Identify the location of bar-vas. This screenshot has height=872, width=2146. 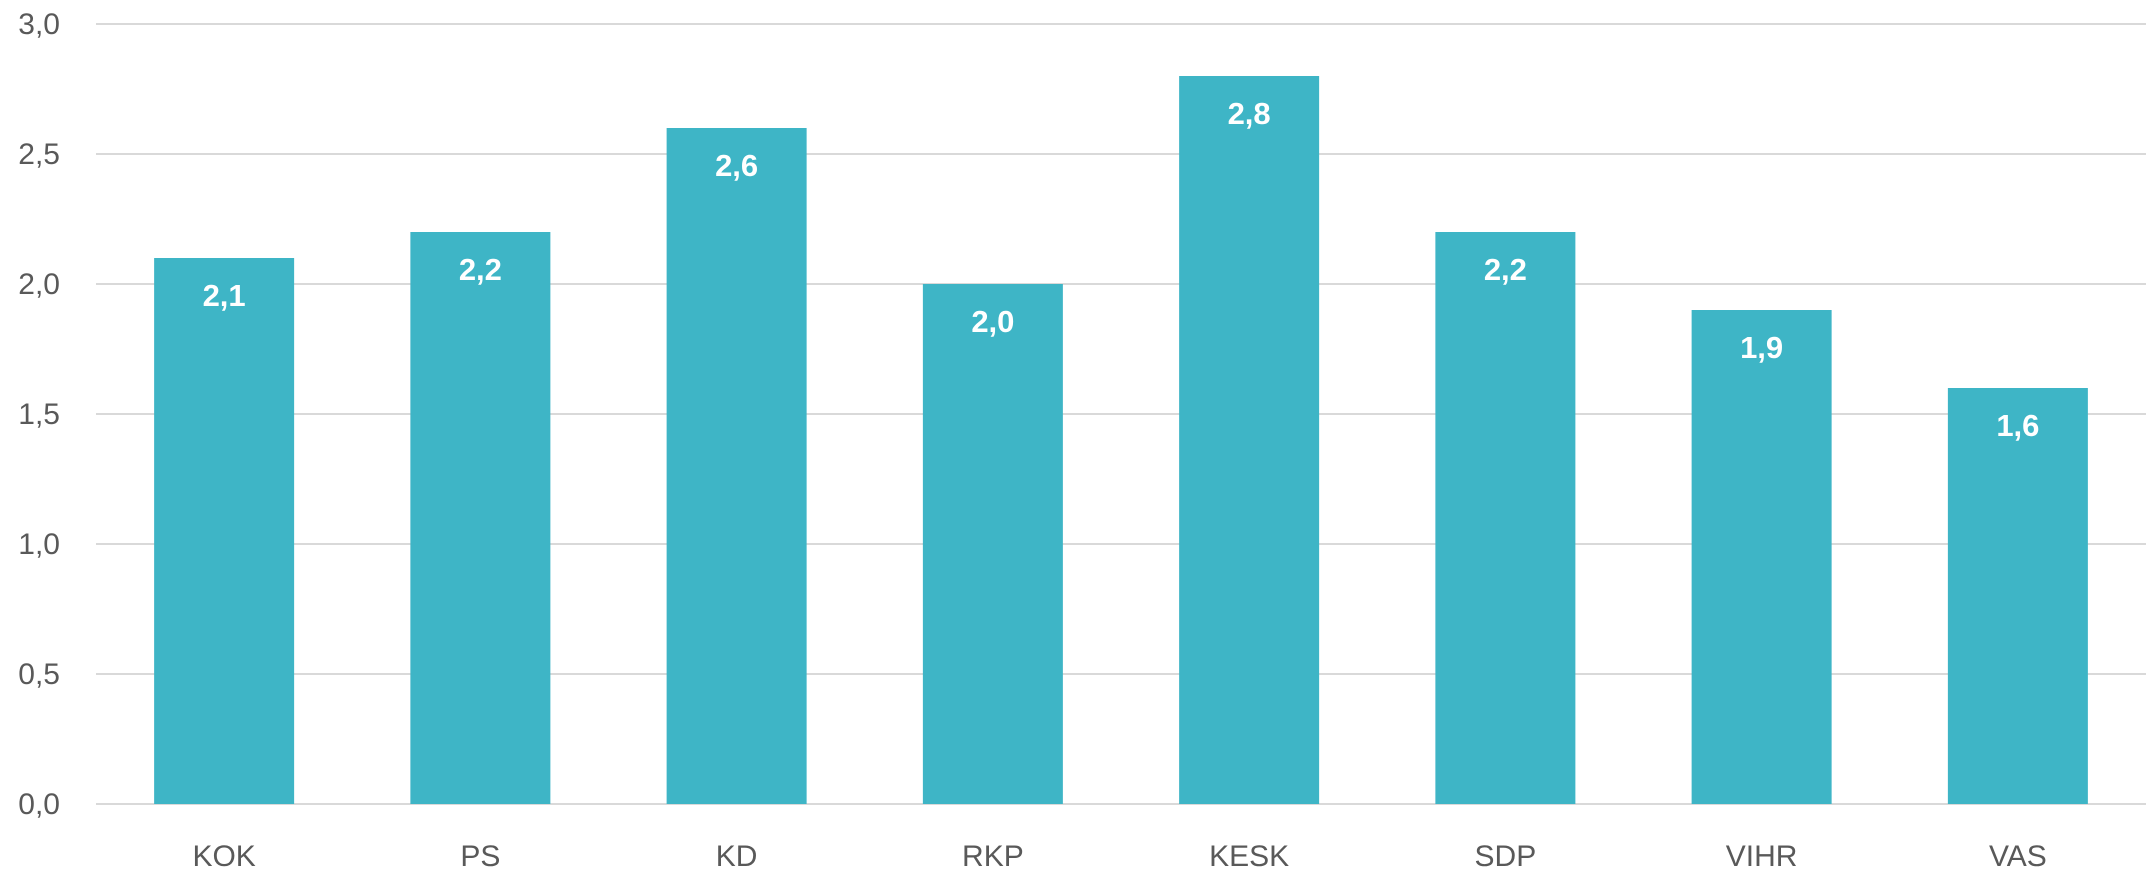
(2017, 596).